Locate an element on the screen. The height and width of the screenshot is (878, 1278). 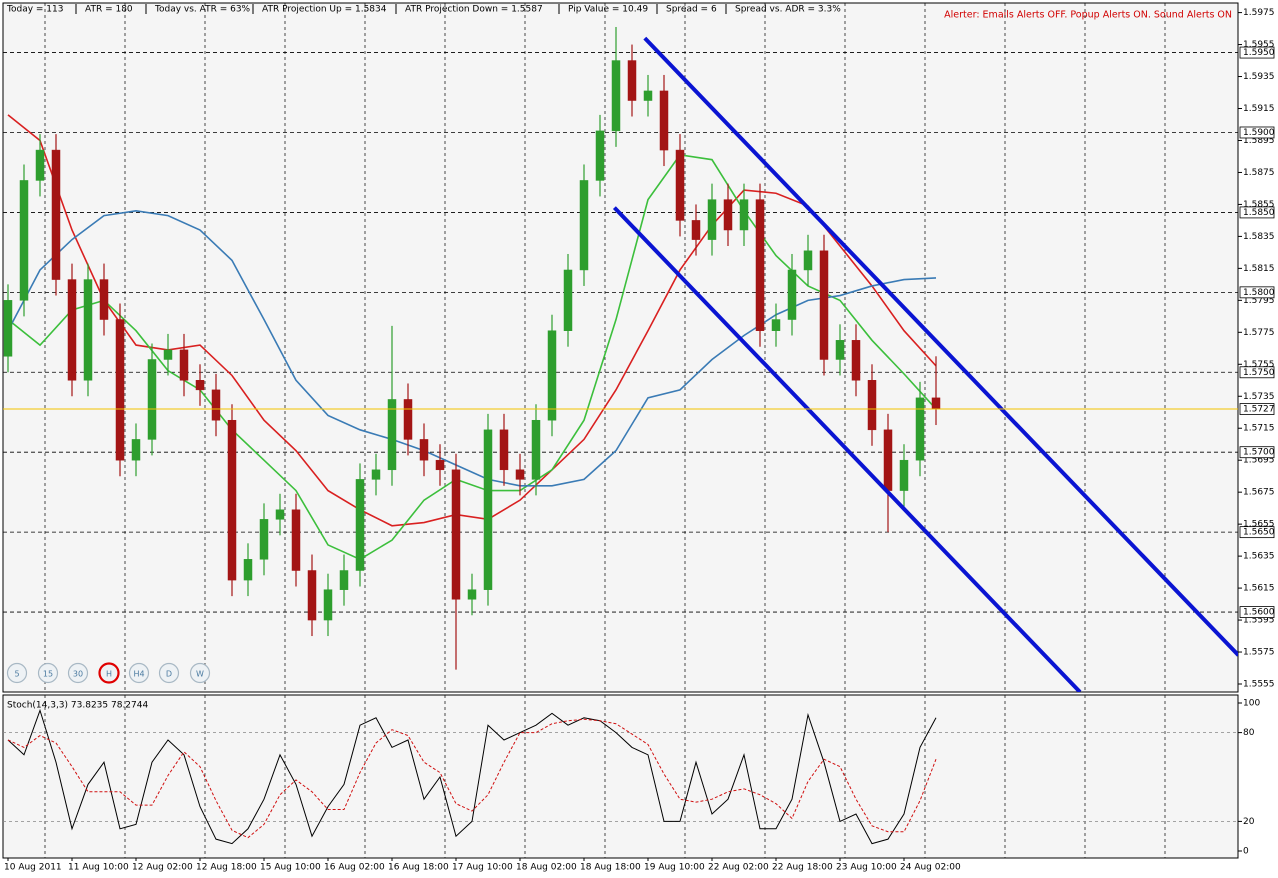
info-item: ATR Projection Up = 1.5834 is located at coordinates (324, 10).